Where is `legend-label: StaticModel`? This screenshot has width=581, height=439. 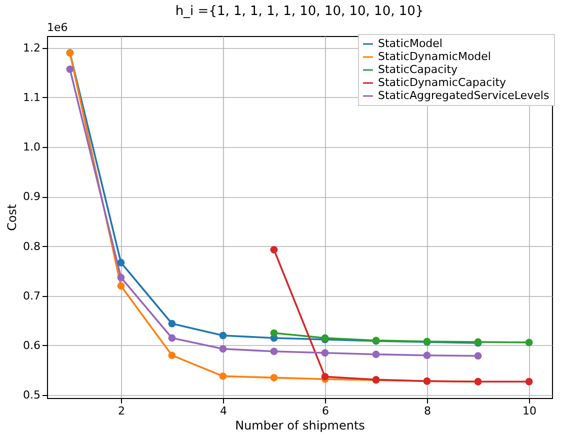 legend-label: StaticModel is located at coordinates (410, 43).